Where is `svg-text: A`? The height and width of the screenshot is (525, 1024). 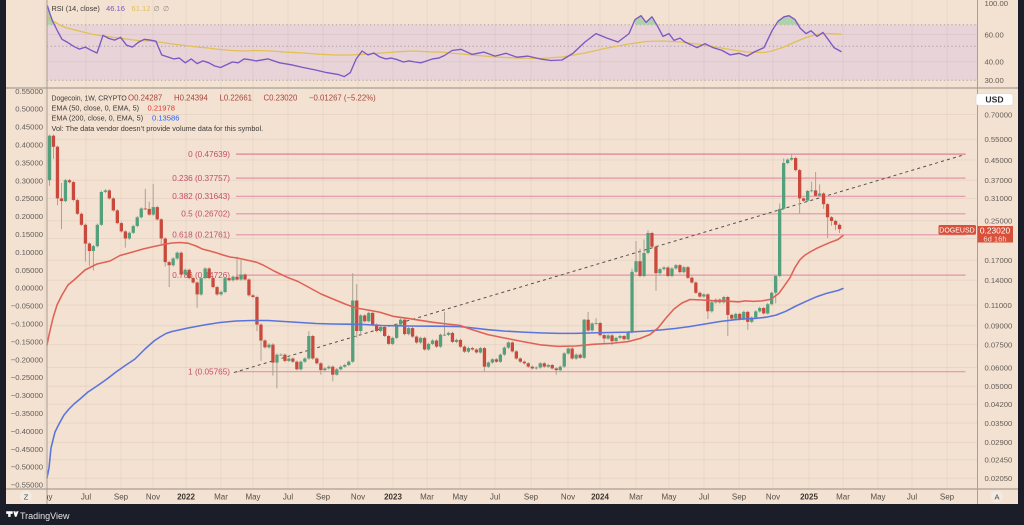 svg-text: A is located at coordinates (996, 497).